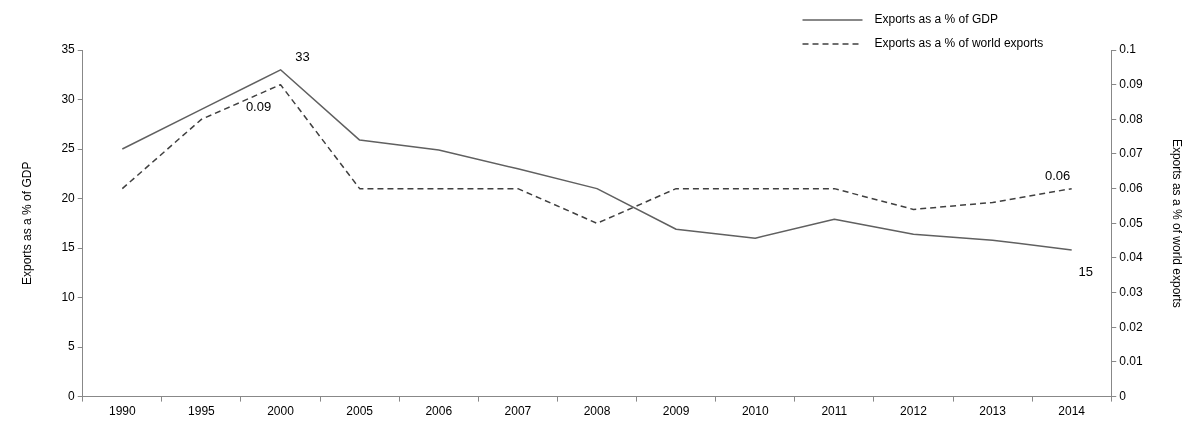  What do you see at coordinates (360, 411) in the screenshot?
I see `x-tick-label: 2005` at bounding box center [360, 411].